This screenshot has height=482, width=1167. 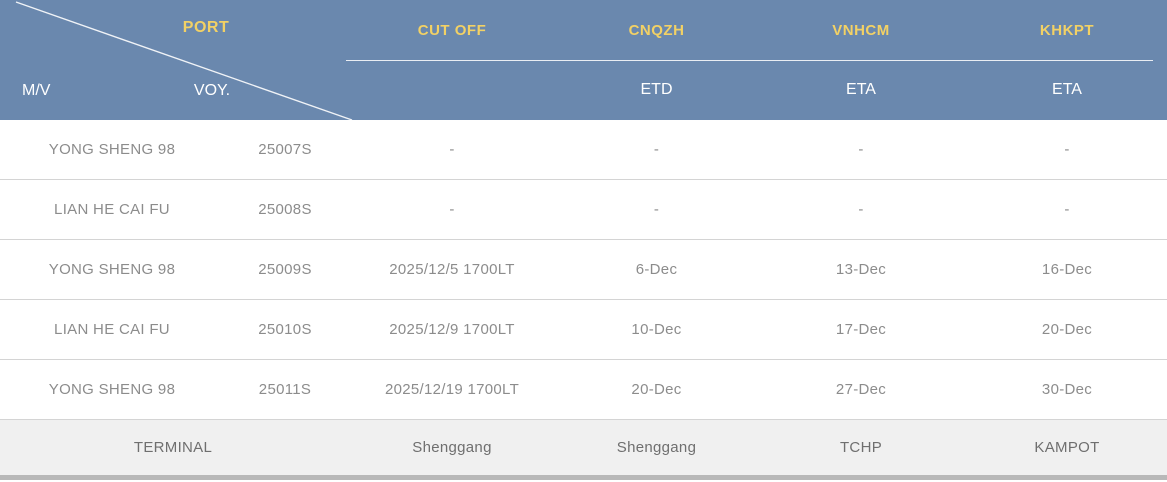 I want to click on corner-header-cell: PORT M/V VOY., so click(x=176, y=60).